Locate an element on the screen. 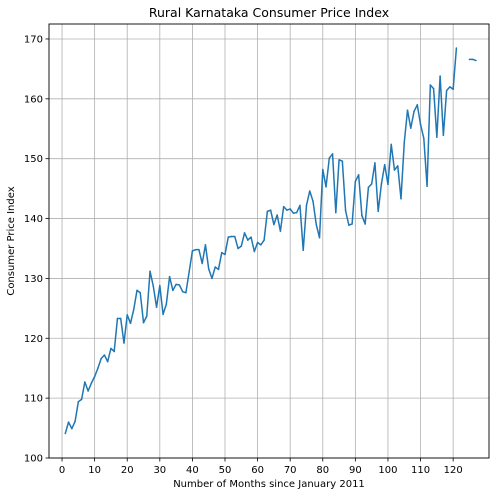 This screenshot has height=496, width=500. y-tick-label: 120 is located at coordinates (33, 339).